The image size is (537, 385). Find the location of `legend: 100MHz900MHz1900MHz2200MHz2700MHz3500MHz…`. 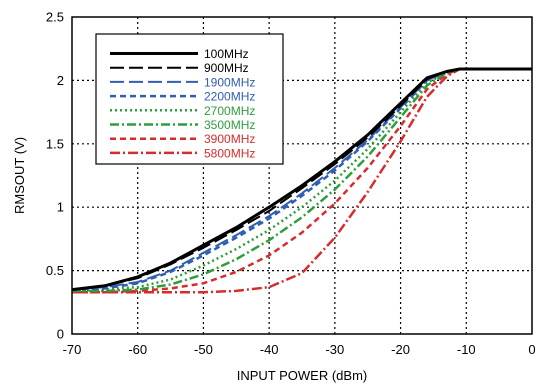

legend: 100MHz900MHz1900MHz2200MHz2700MHz3500MHz… is located at coordinates (189, 99).